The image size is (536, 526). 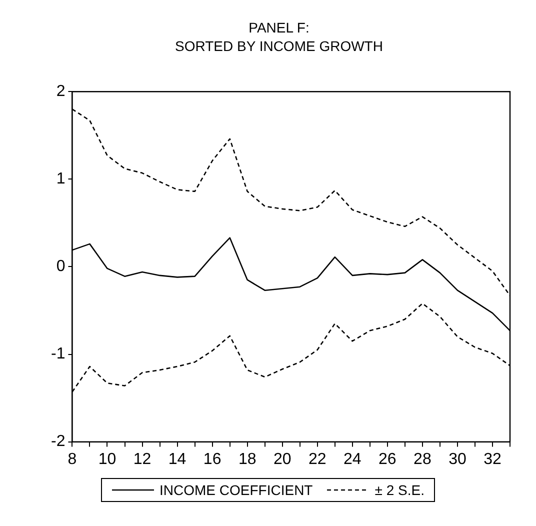 What do you see at coordinates (58, 354) in the screenshot?
I see `y-tick-label: -1` at bounding box center [58, 354].